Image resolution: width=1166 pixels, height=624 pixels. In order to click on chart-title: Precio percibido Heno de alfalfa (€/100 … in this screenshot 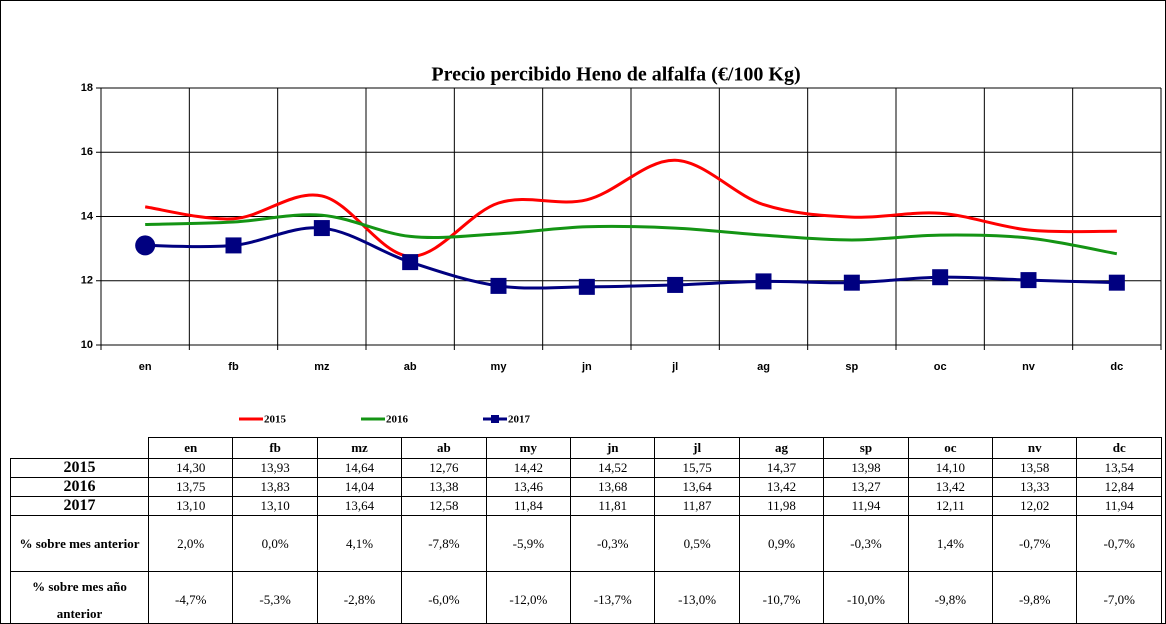, I will do `click(615, 75)`.